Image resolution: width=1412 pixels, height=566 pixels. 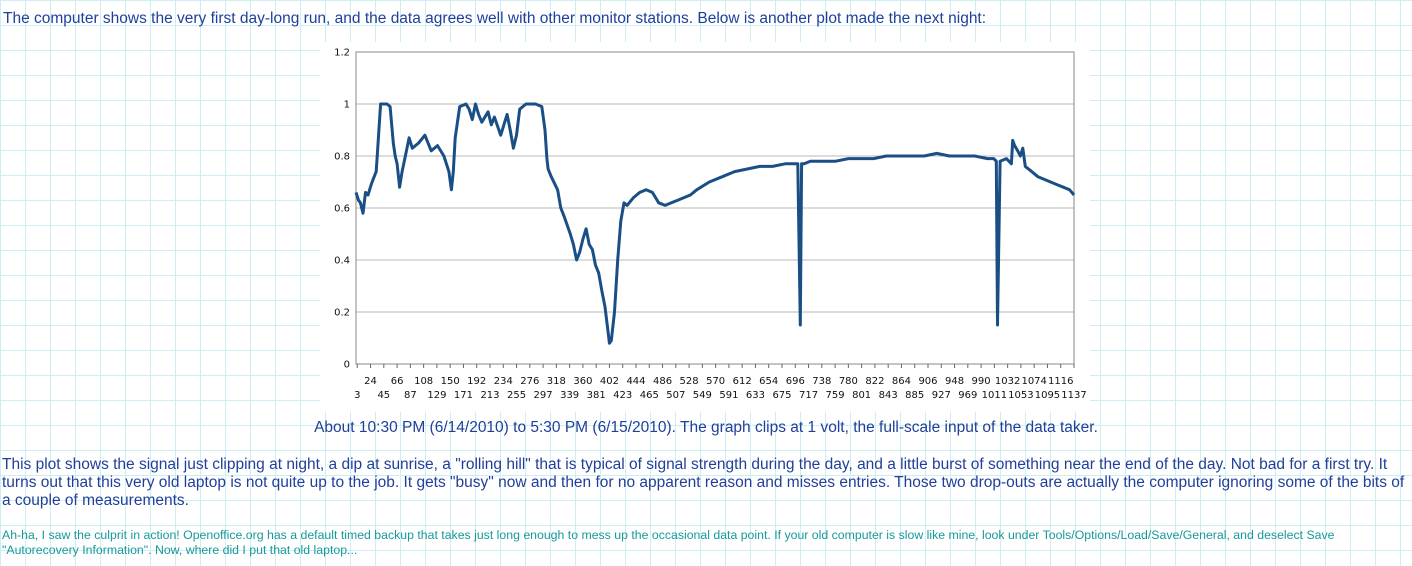 What do you see at coordinates (463, 395) in the screenshot?
I see `x-tick-label: 171` at bounding box center [463, 395].